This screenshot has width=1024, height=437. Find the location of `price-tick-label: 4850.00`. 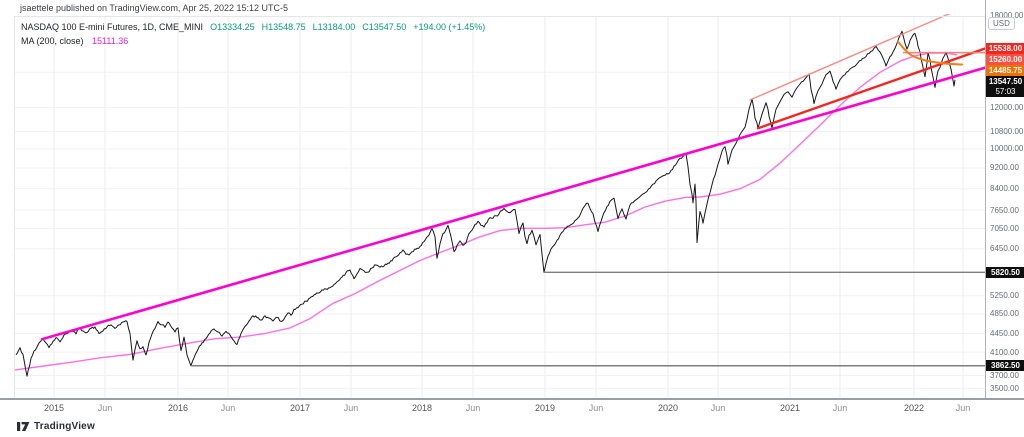

price-tick-label: 4850.00 is located at coordinates (1004, 314).